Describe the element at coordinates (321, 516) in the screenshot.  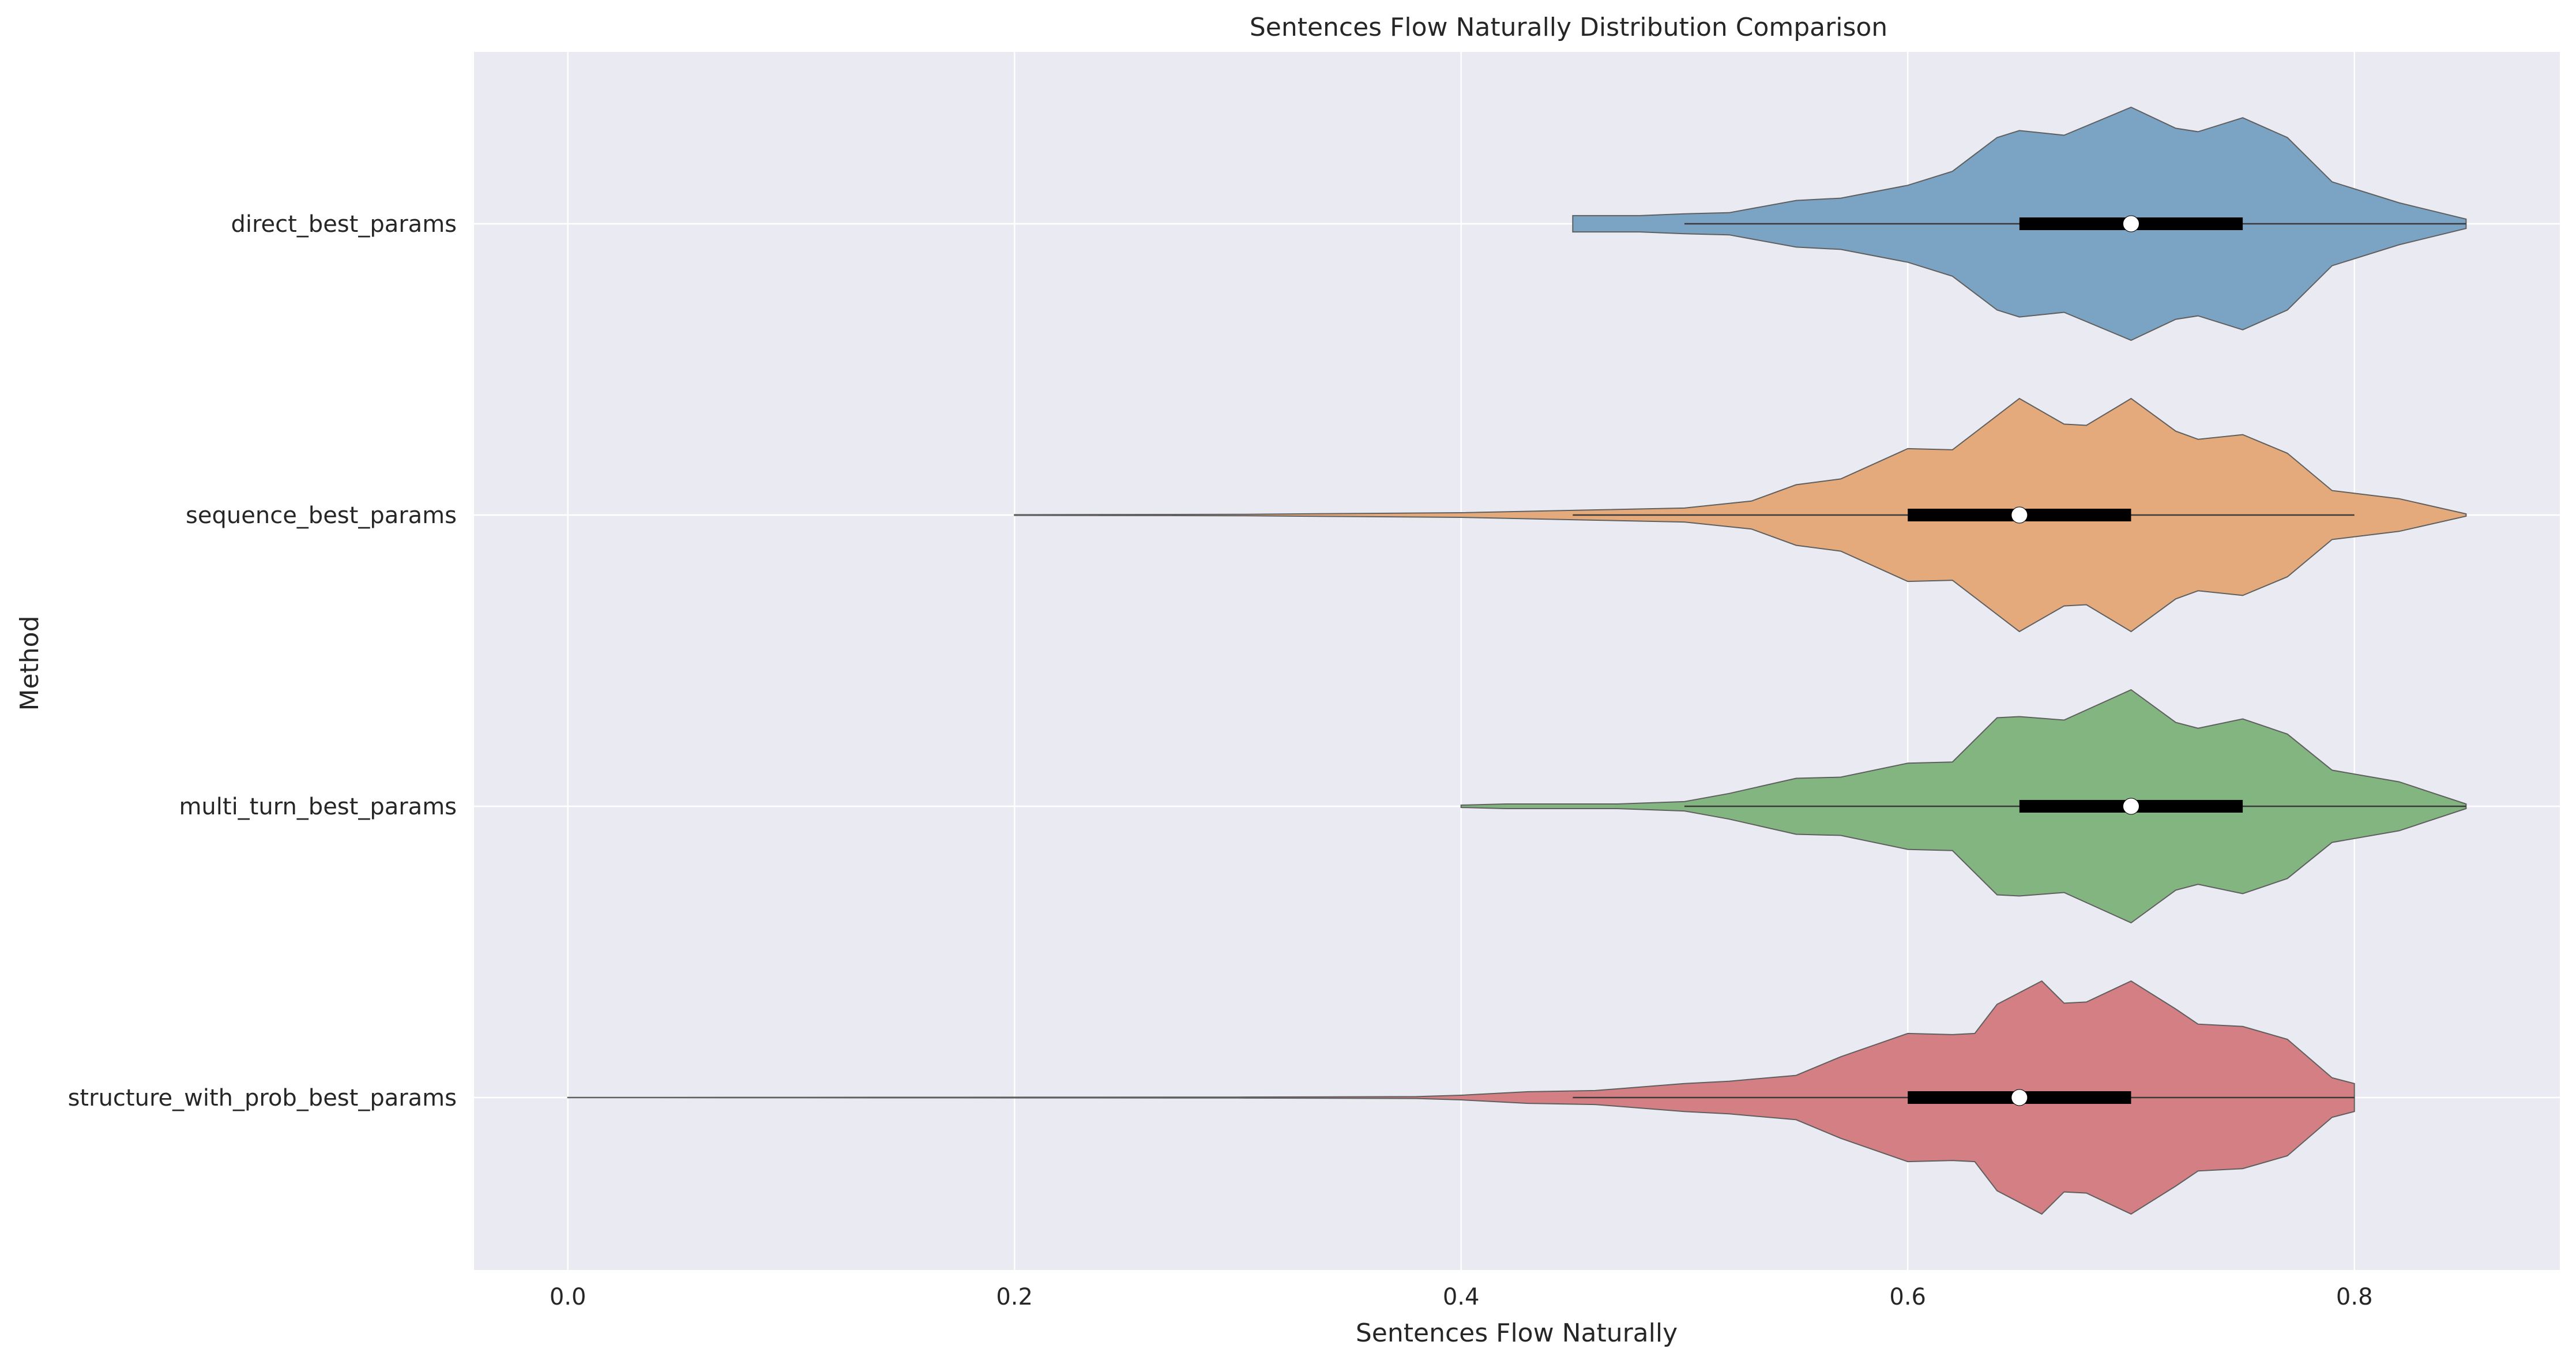
I see `y-tick-label: sequence_best_params` at that location.